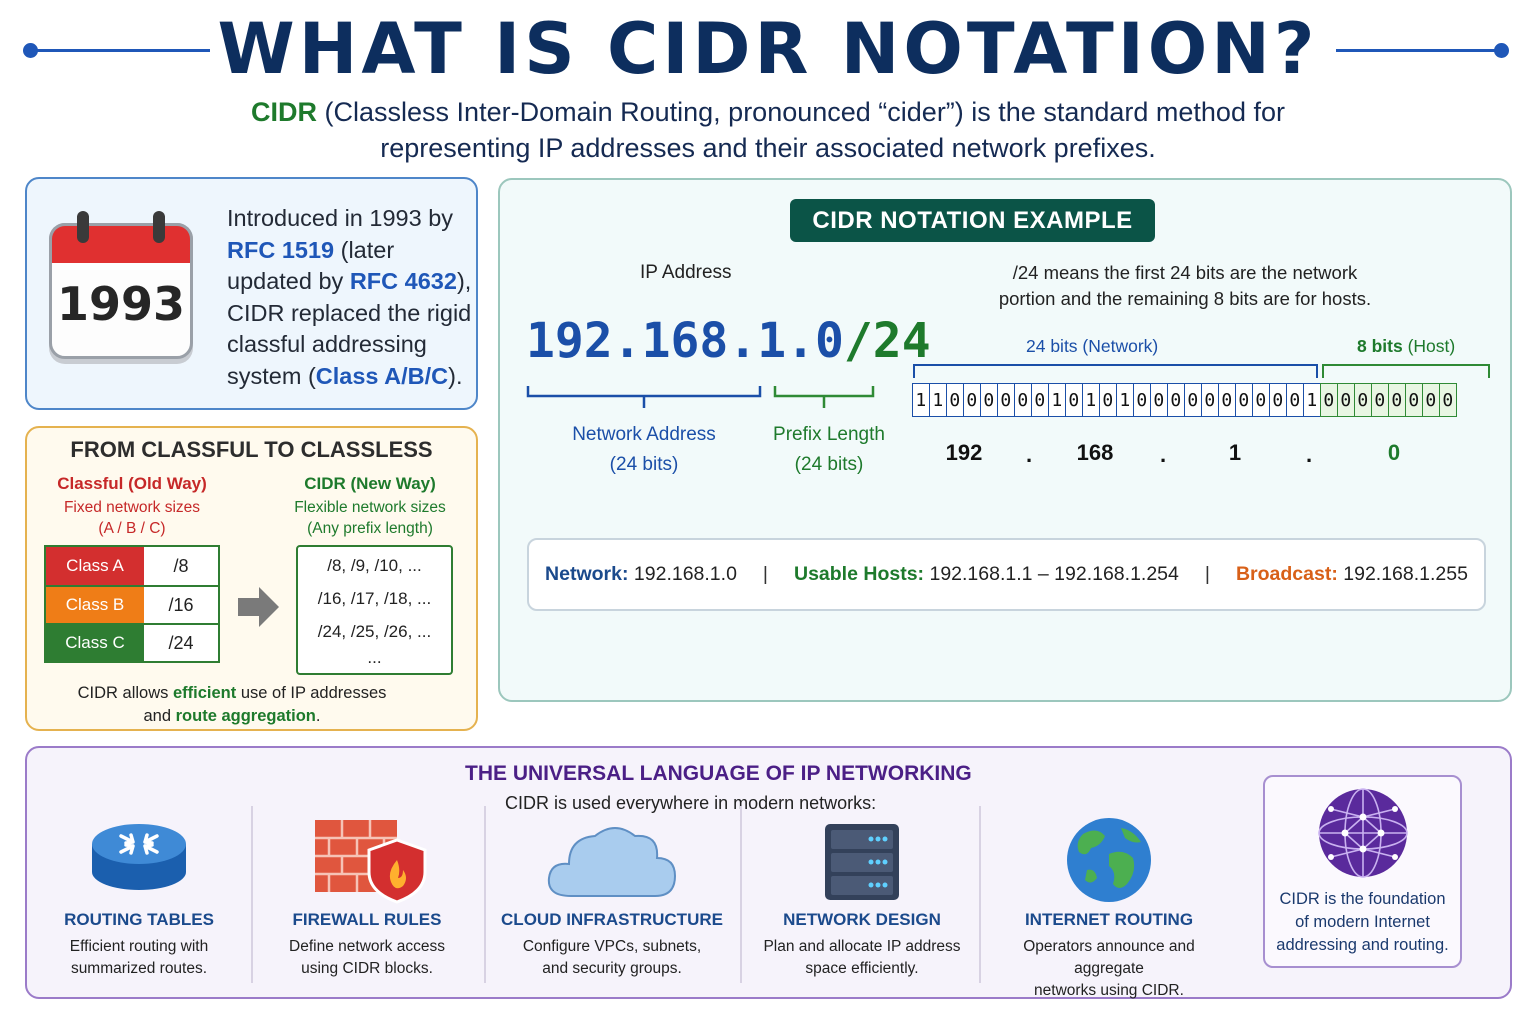  What do you see at coordinates (157, 716) in the screenshot?
I see `footer-text: and` at bounding box center [157, 716].